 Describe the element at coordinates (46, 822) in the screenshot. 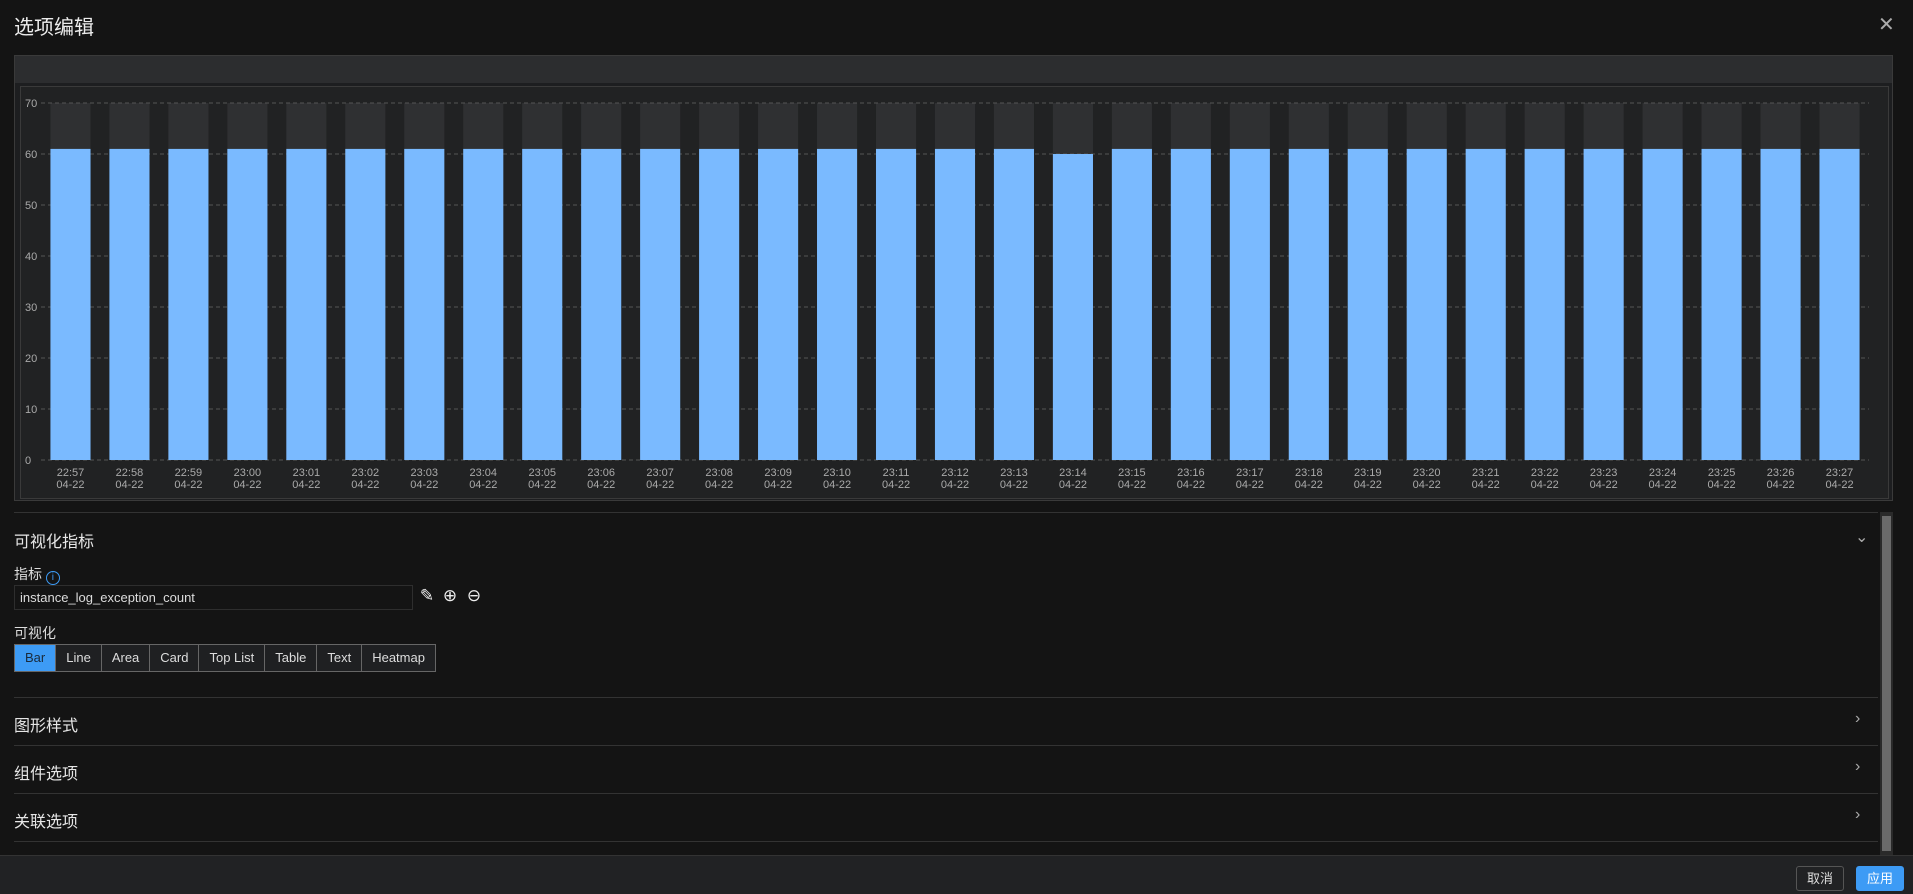

I see `section-link-options: 关联选项` at that location.